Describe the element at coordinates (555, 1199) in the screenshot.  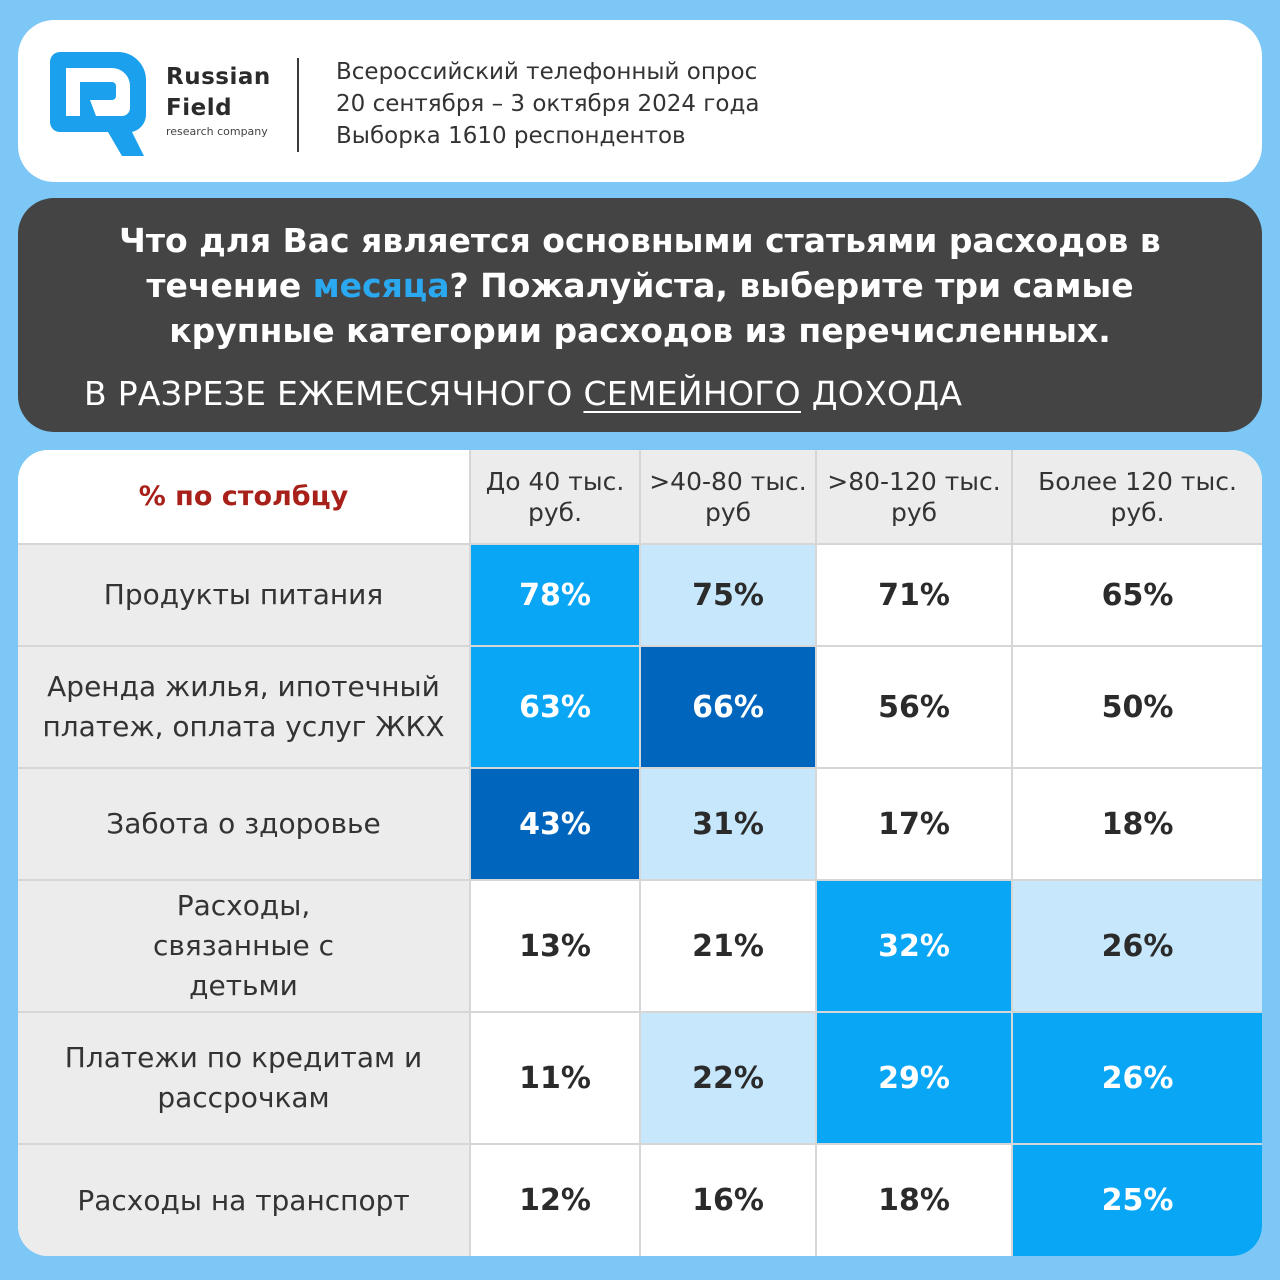
I see `table-cell: 12%` at that location.